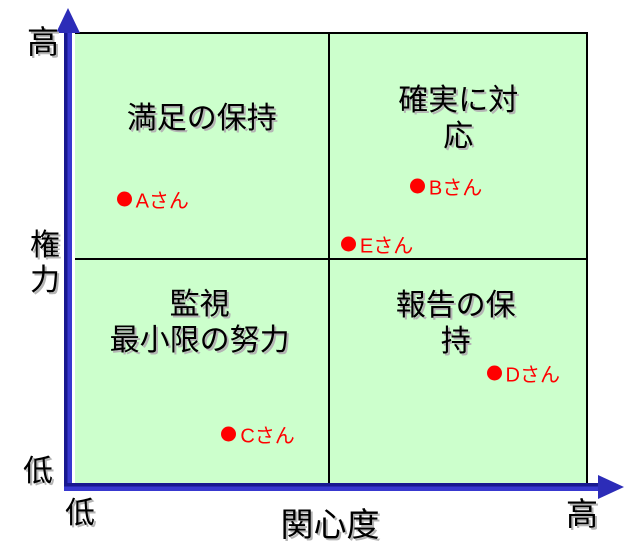 Image resolution: width=640 pixels, height=549 pixels. What do you see at coordinates (267, 436) in the screenshot?
I see `point-label: Cさん` at bounding box center [267, 436].